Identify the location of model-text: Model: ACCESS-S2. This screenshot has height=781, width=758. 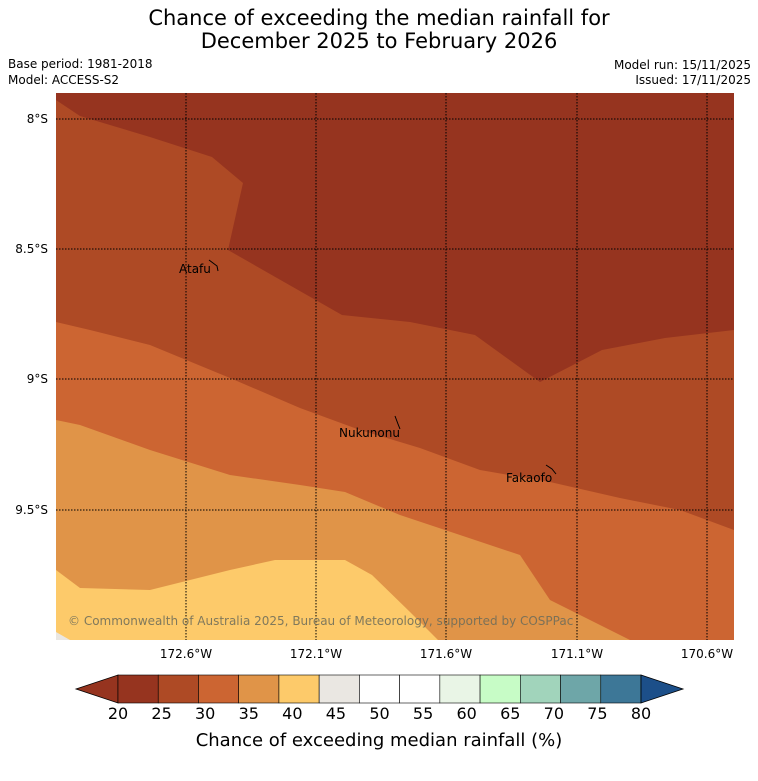
(64, 80).